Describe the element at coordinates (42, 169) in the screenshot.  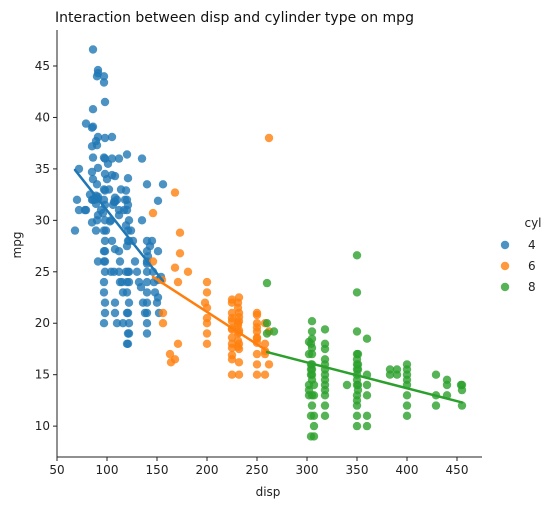
I see `y-tick-label: 35` at that location.